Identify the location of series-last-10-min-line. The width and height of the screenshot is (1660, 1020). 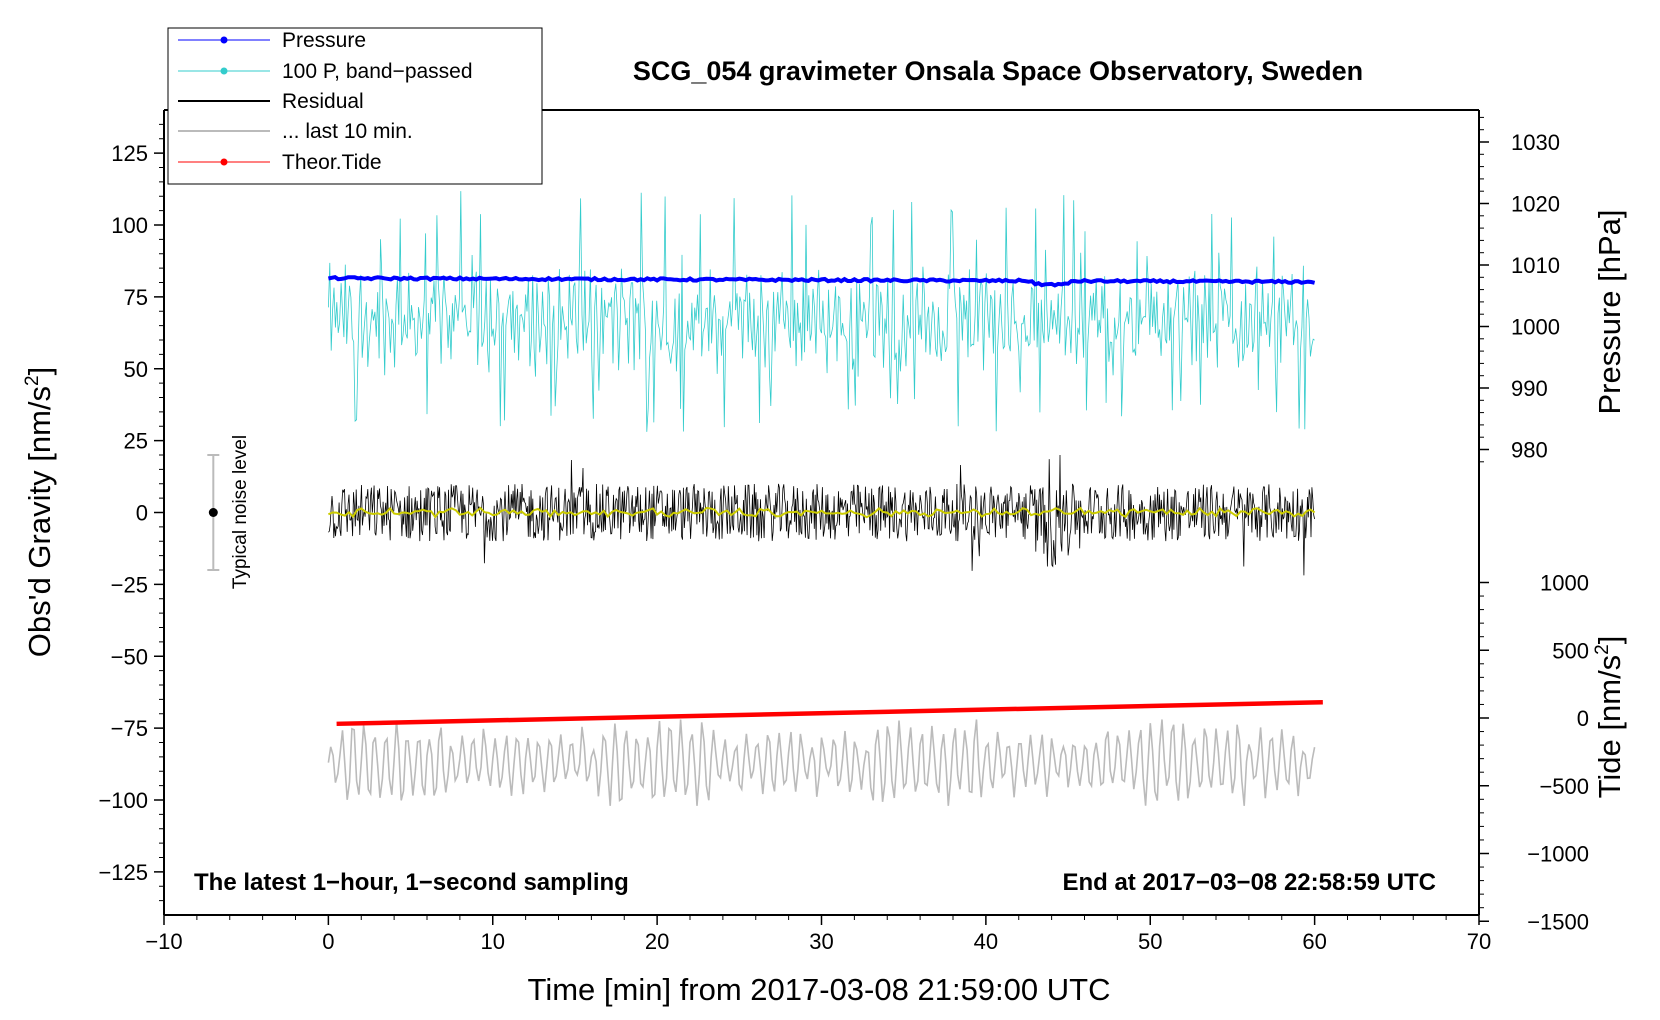
(821, 762).